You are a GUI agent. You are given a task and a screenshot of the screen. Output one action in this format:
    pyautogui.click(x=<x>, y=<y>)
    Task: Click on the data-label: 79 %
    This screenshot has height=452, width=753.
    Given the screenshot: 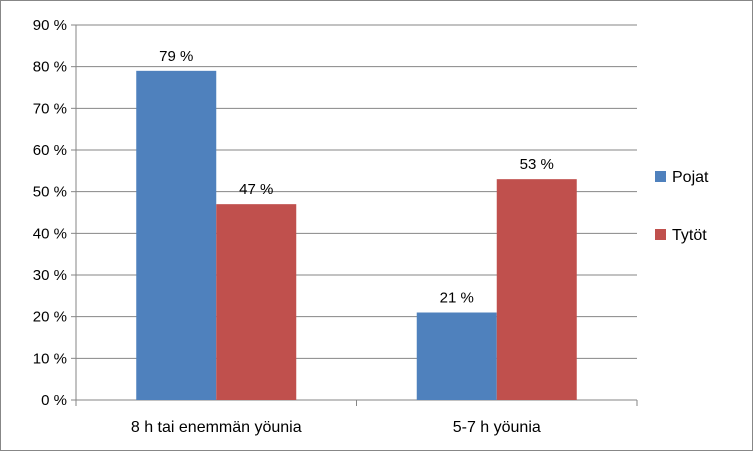 What is the action you would take?
    pyautogui.click(x=176, y=56)
    